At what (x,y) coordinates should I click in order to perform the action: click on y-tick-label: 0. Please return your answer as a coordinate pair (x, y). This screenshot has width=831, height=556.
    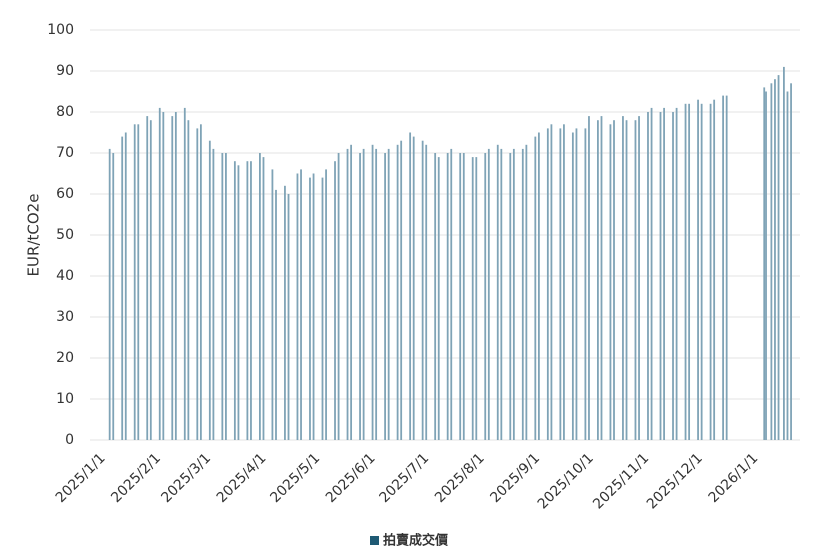
    Looking at the image, I should click on (69, 440).